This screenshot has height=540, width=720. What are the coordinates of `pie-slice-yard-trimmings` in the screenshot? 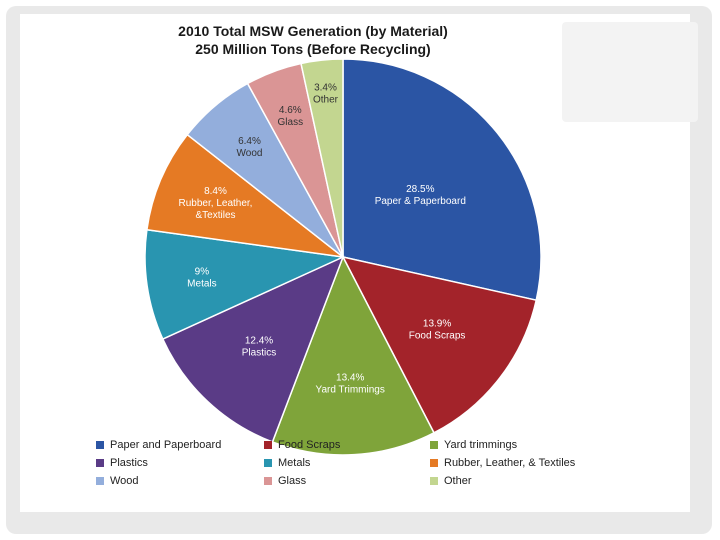 It's located at (353, 355).